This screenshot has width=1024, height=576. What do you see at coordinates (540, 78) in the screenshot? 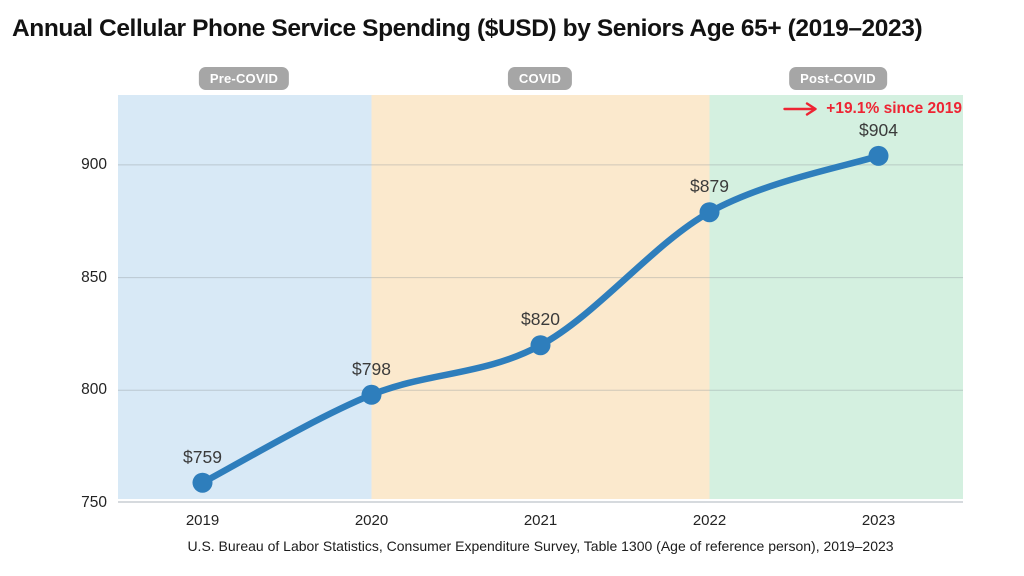
I see `period-badge-covid: COVID` at bounding box center [540, 78].